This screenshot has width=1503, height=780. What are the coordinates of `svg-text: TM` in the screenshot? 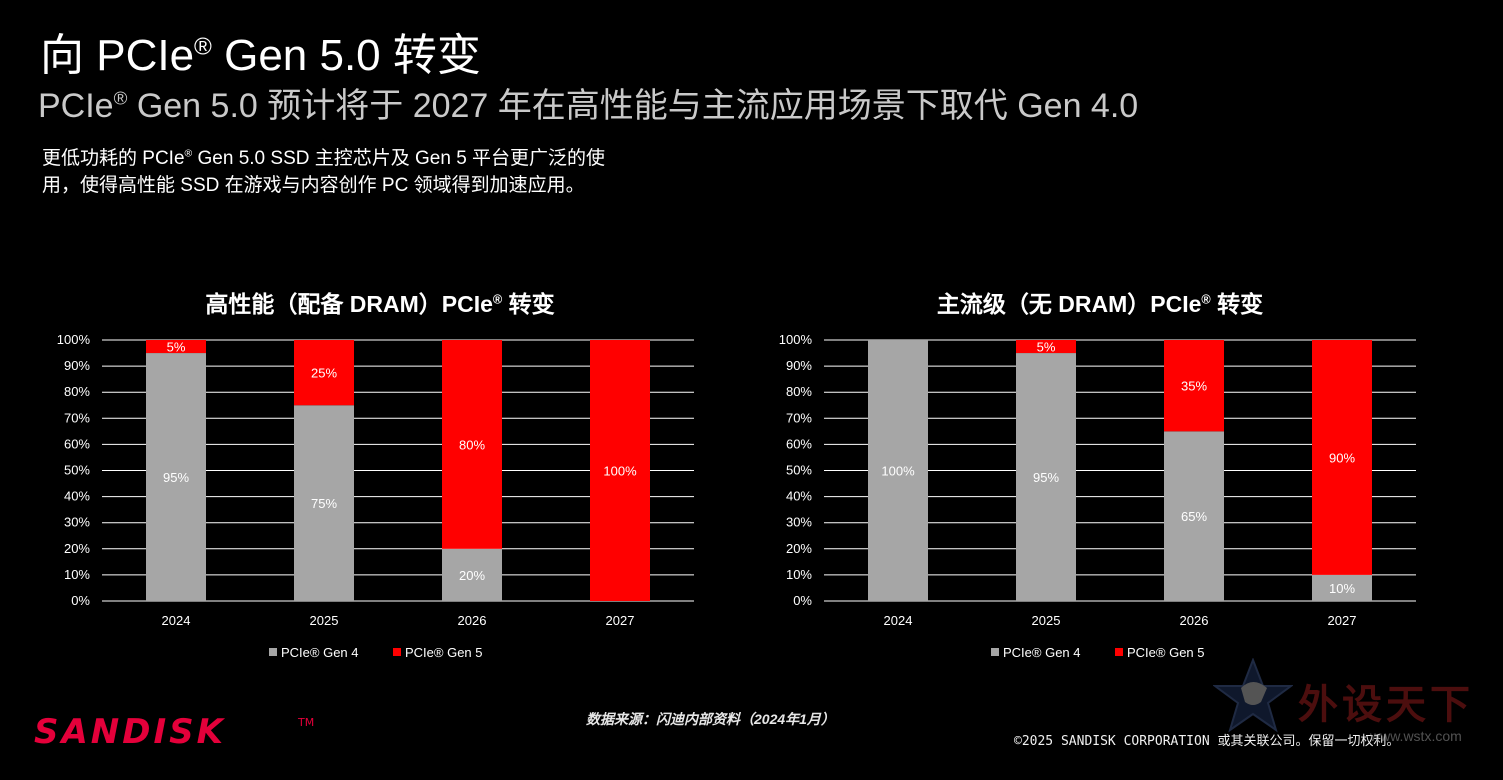 It's located at (305, 722).